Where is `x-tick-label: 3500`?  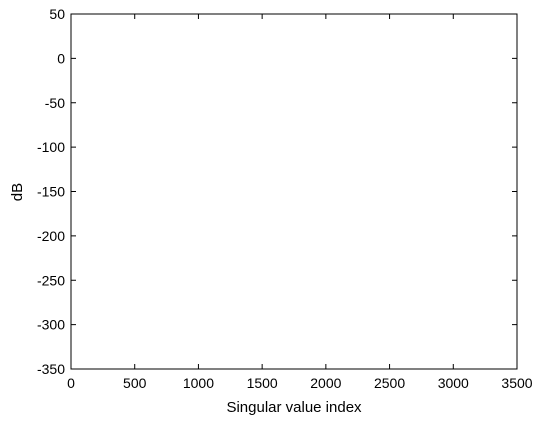
x-tick-label: 3500 is located at coordinates (516, 383).